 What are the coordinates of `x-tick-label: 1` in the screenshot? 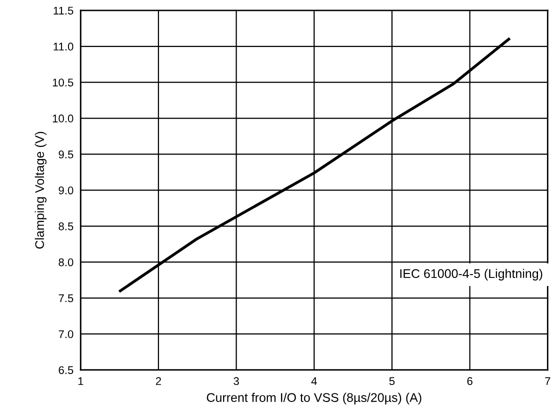 It's located at (81, 381).